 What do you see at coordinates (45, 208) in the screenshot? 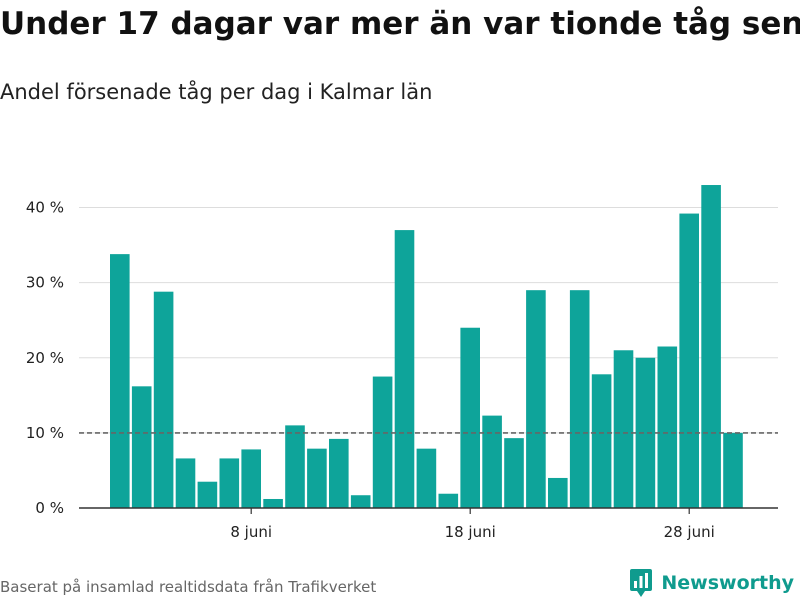
I see `y-tick-label: 40 %` at bounding box center [45, 208].